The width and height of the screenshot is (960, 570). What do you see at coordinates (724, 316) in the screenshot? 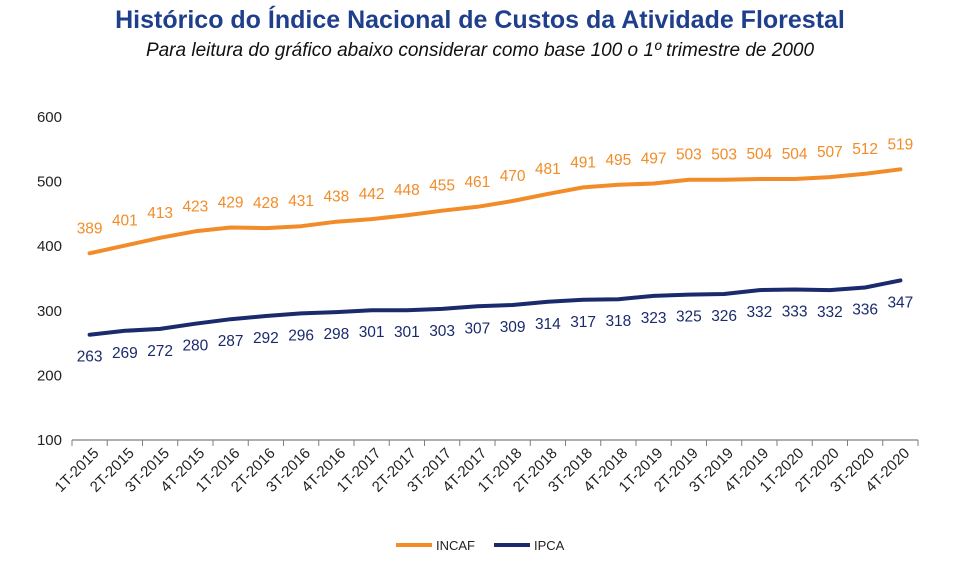
I see `data-label-ipca: 326` at bounding box center [724, 316].